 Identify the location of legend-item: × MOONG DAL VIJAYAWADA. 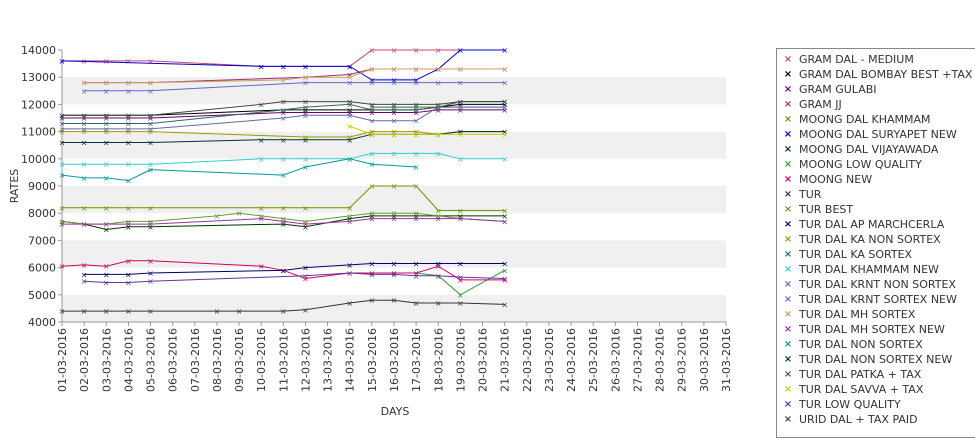
(876, 149).